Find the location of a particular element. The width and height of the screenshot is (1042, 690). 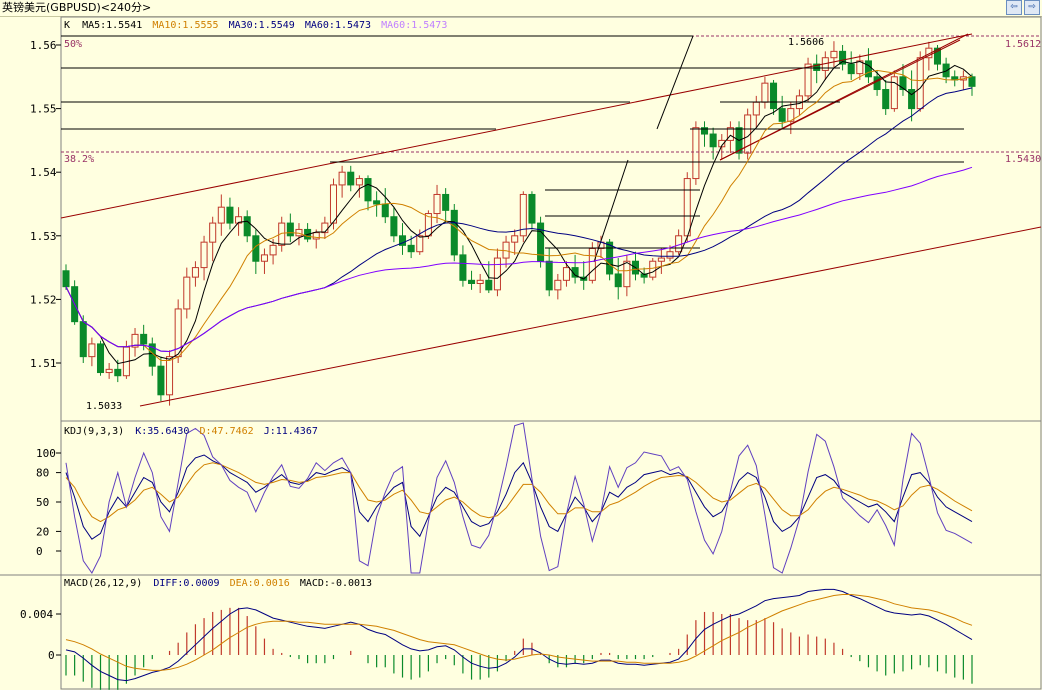

kdj-d-line is located at coordinates (519, 492).